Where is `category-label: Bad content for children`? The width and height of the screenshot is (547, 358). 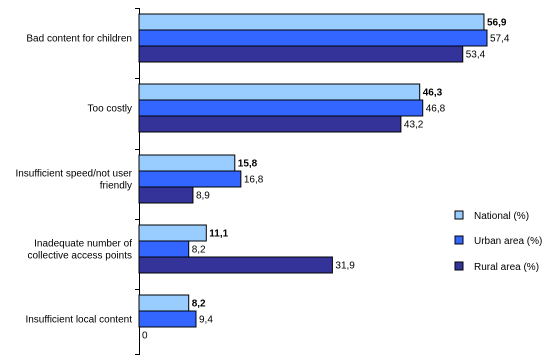 category-label: Bad content for children is located at coordinates (79, 39).